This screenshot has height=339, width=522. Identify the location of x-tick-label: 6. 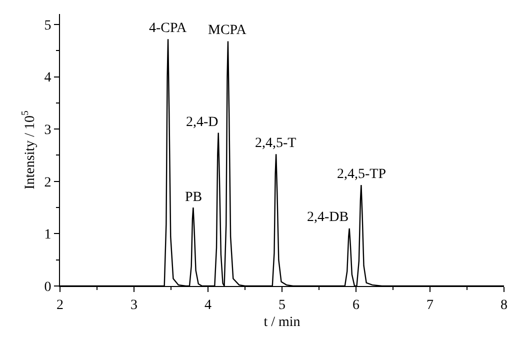
(356, 305).